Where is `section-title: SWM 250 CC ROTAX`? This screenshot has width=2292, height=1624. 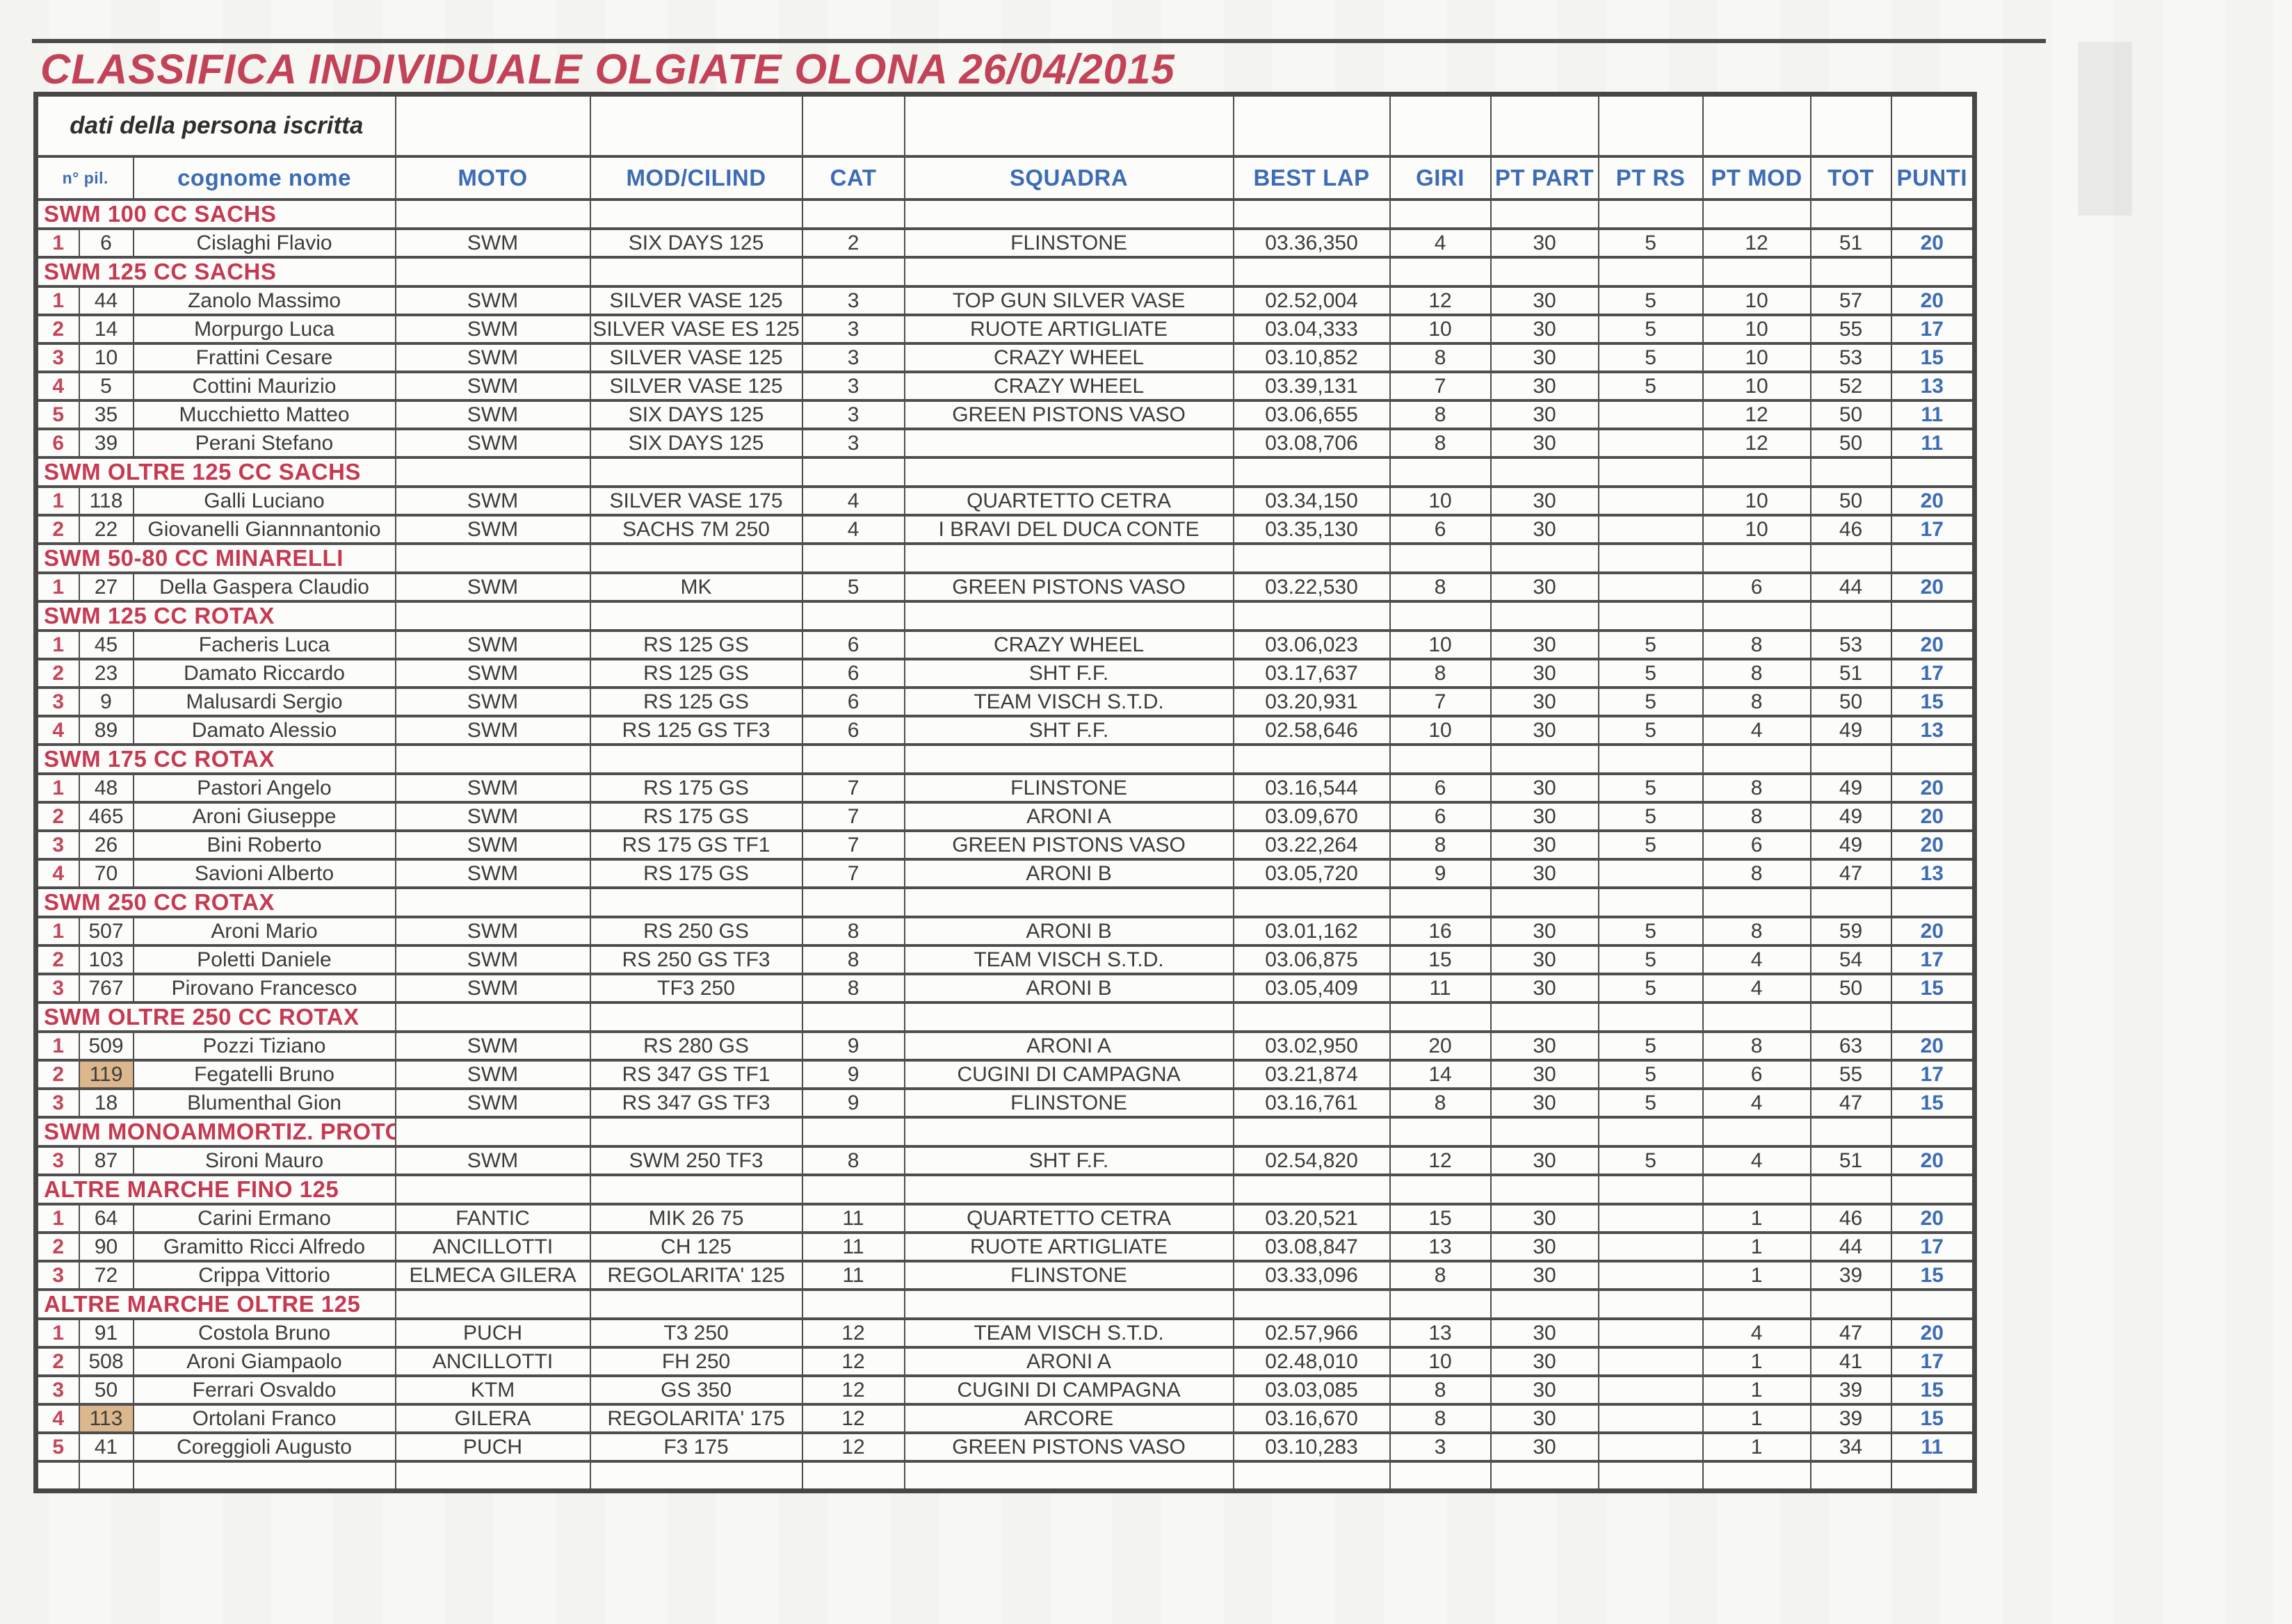
section-title: SWM 250 CC ROTAX is located at coordinates (215, 902).